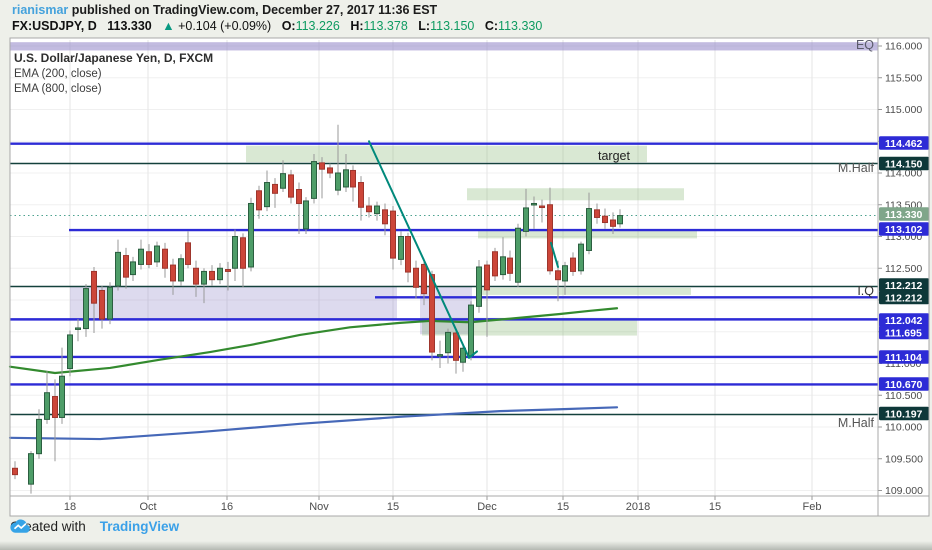  What do you see at coordinates (58, 73) in the screenshot?
I see `legend-ema200: EMA (200, close)` at bounding box center [58, 73].